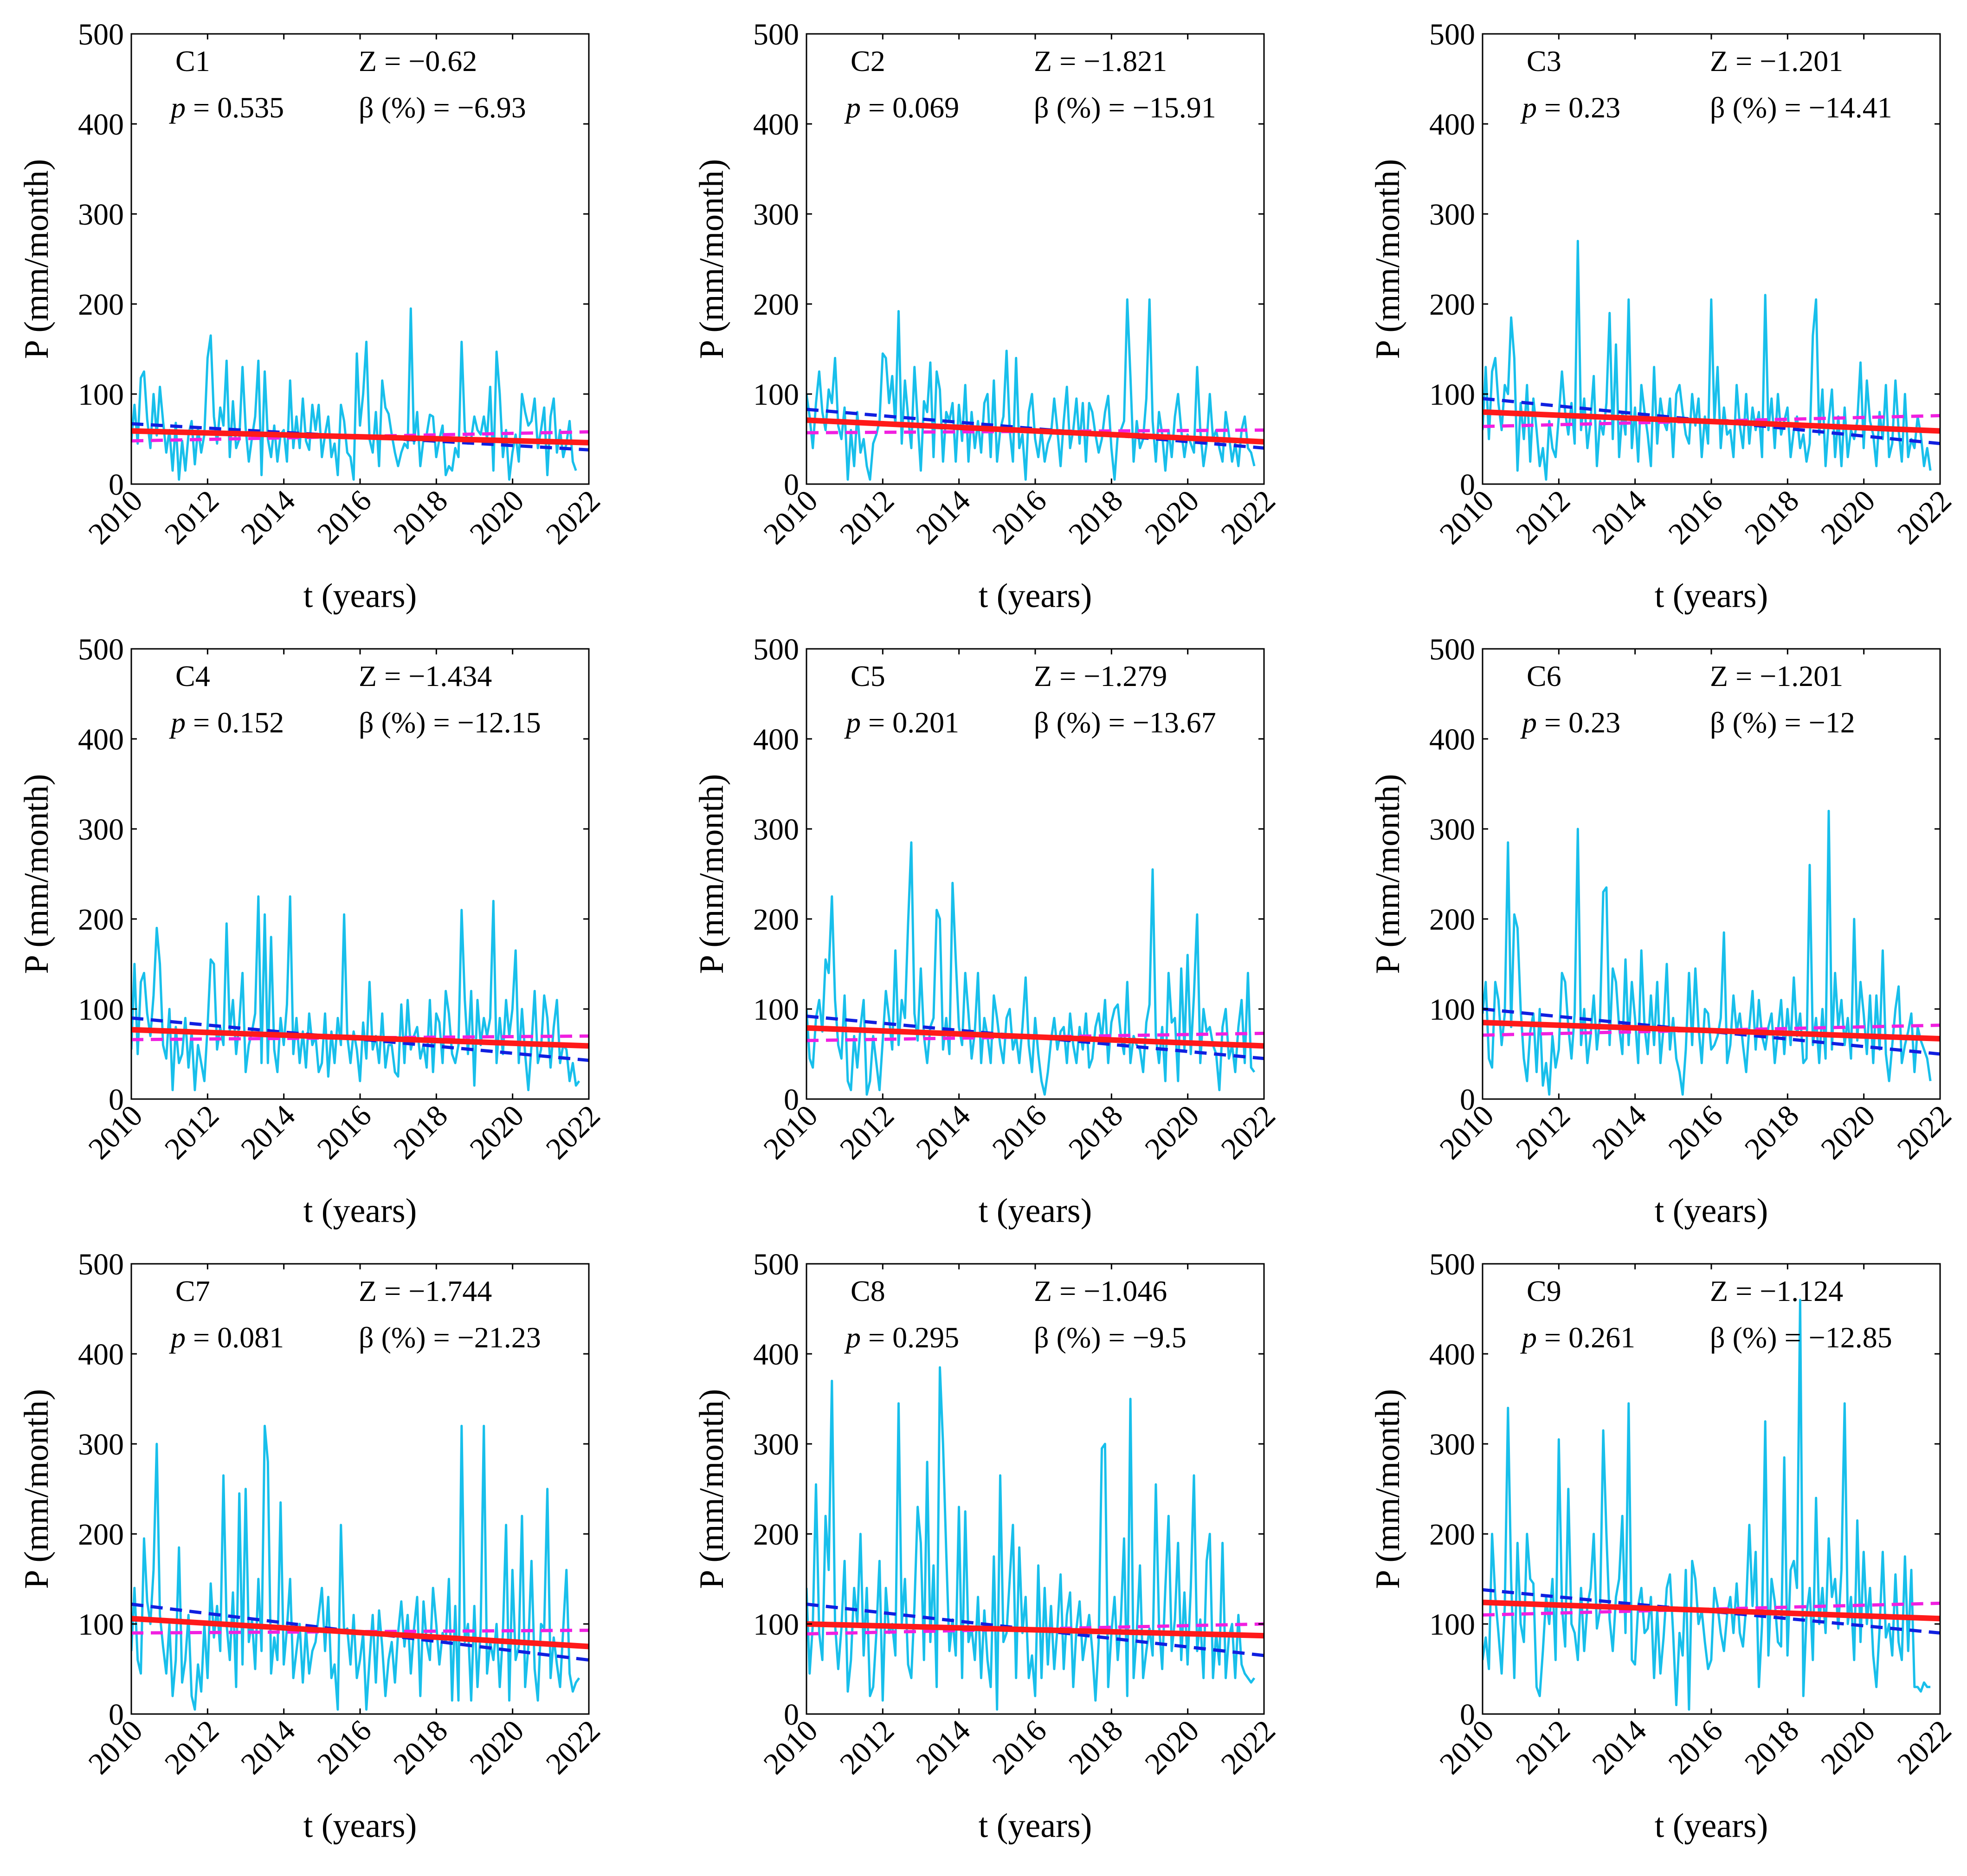  I want to click on p-value: p = 0.069, so click(901, 107).